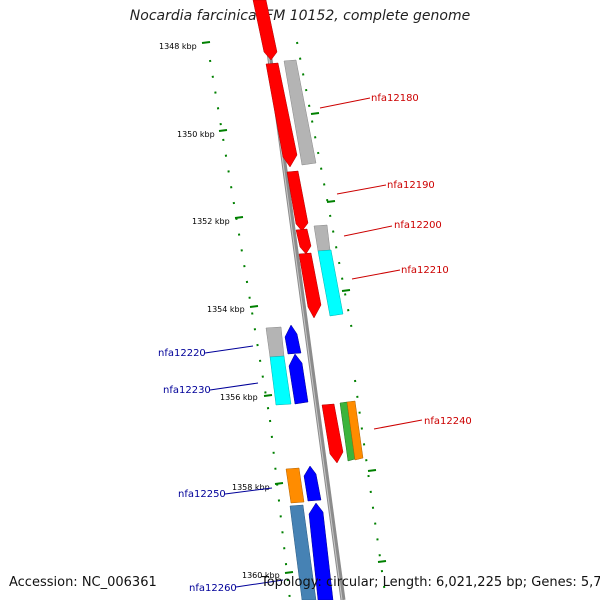  Describe the element at coordinates (239, 397) in the screenshot. I see `ruler-label: 1356 kbp` at that location.